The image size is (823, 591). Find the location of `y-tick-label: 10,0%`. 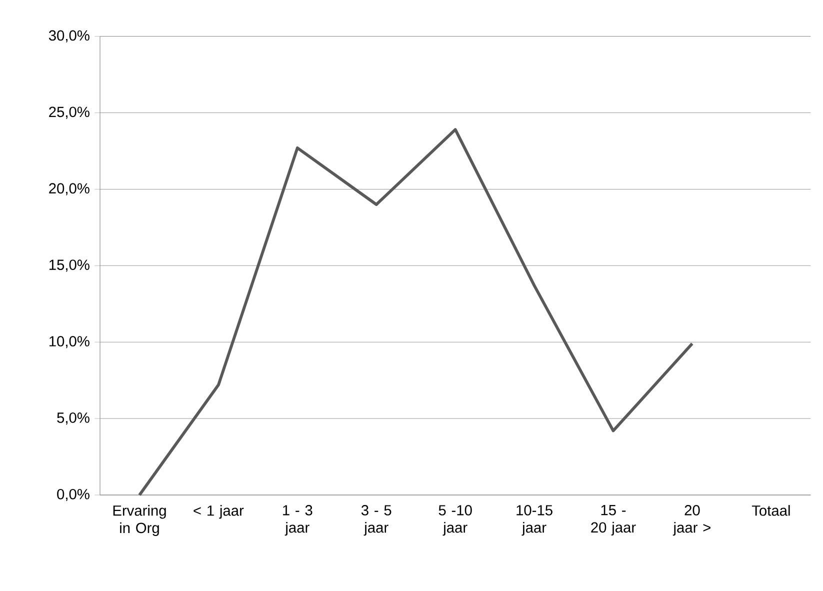

y-tick-label: 10,0% is located at coordinates (69, 342).